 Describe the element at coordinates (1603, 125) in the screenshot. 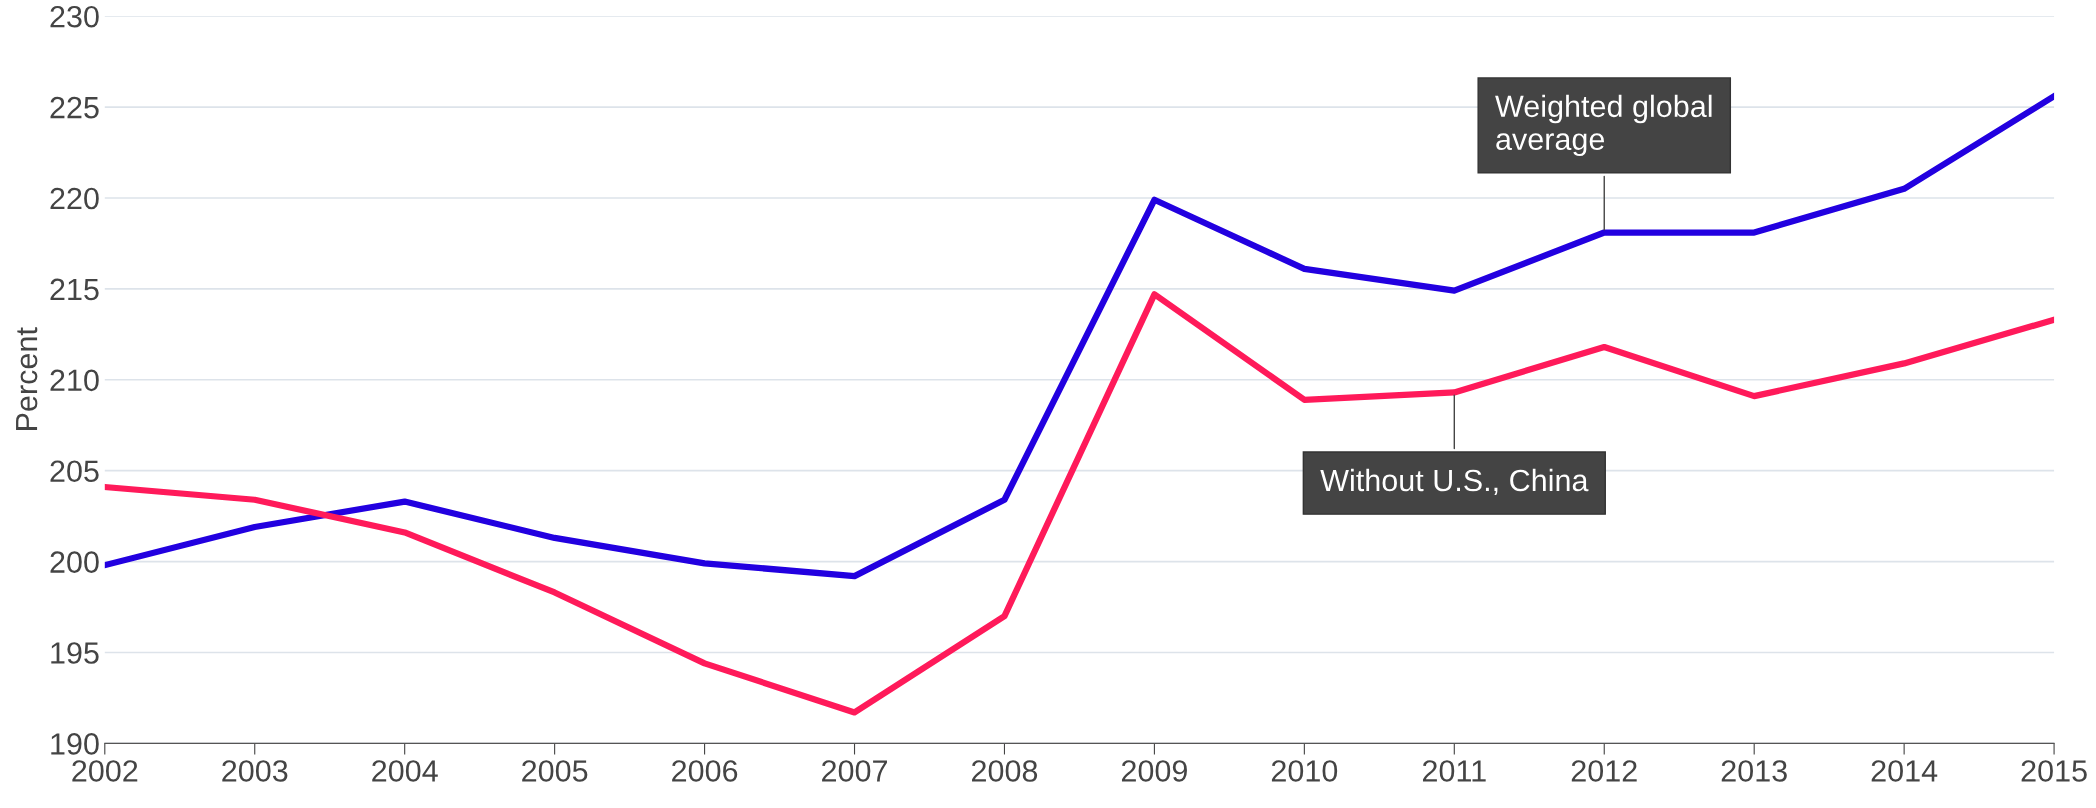

I see `annotation: Weighted global average` at that location.